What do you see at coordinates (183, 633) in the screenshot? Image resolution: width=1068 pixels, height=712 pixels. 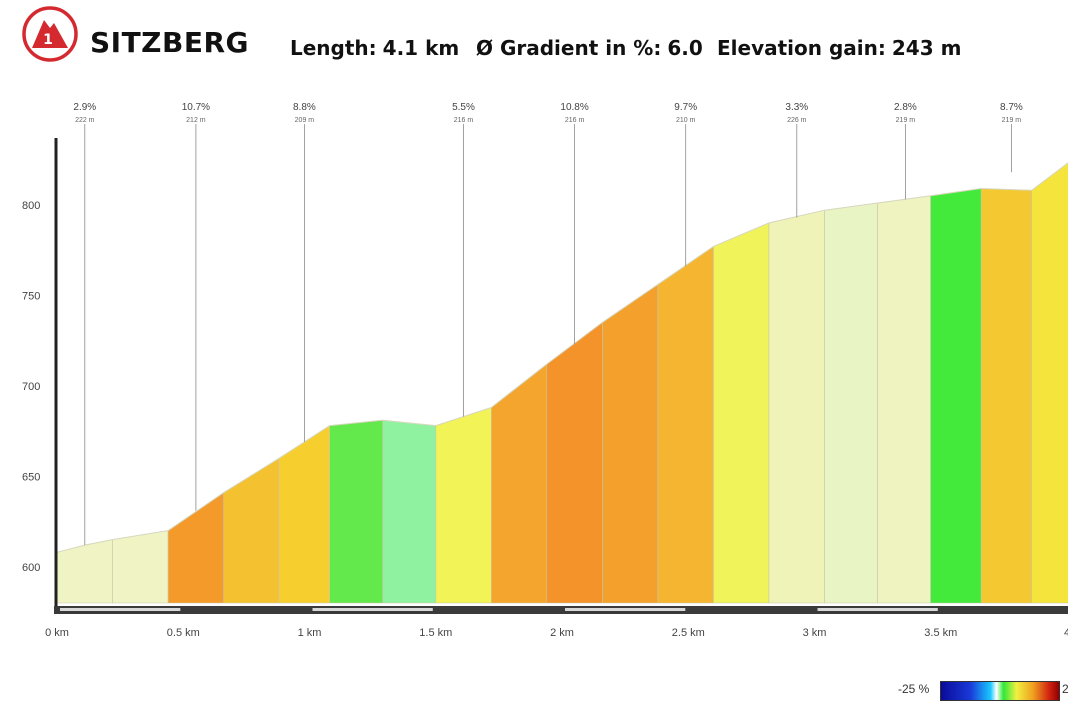 I see `x-tick-label: 0.5 km` at bounding box center [183, 633].